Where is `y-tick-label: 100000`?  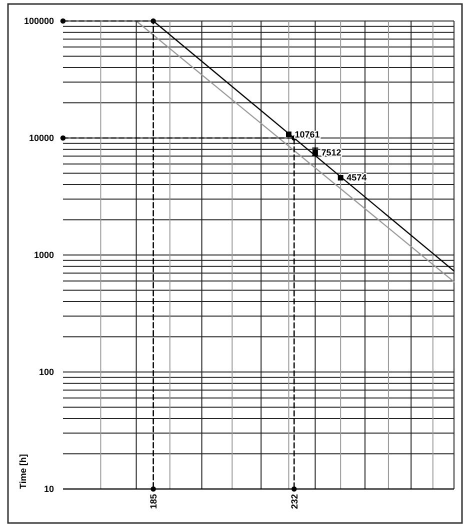
y-tick-label: 100000 is located at coordinates (39, 21).